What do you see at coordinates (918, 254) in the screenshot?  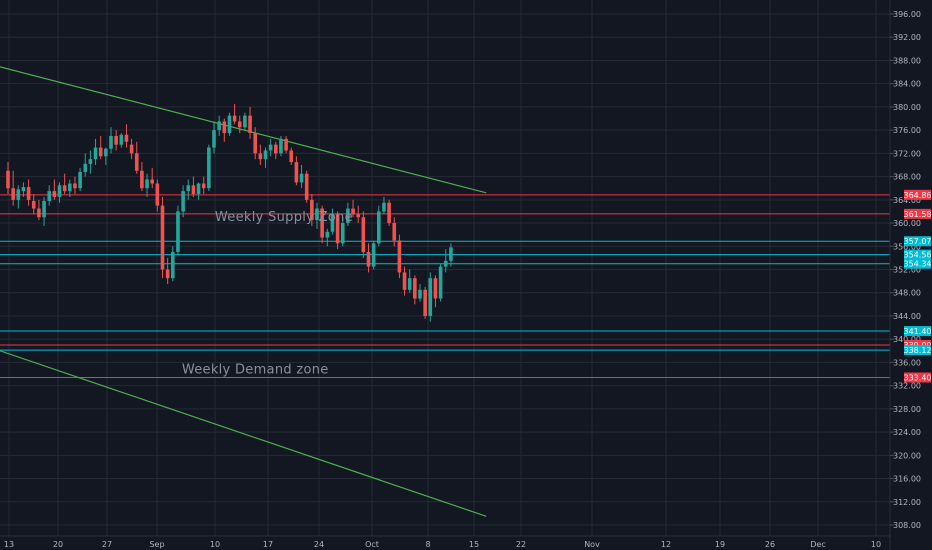 I see `price-level-badge: 354.56` at bounding box center [918, 254].